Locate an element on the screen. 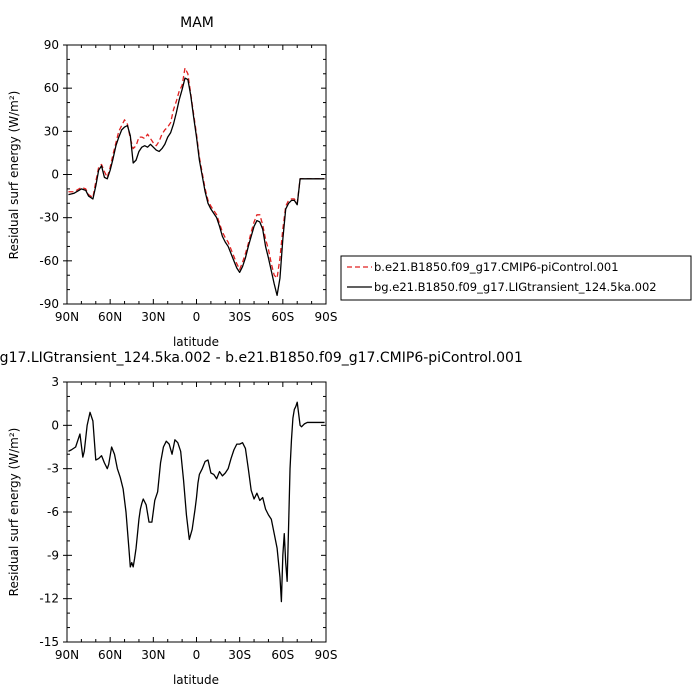 This screenshot has width=700, height=700. top-ytick-label: -90 is located at coordinates (49, 304).